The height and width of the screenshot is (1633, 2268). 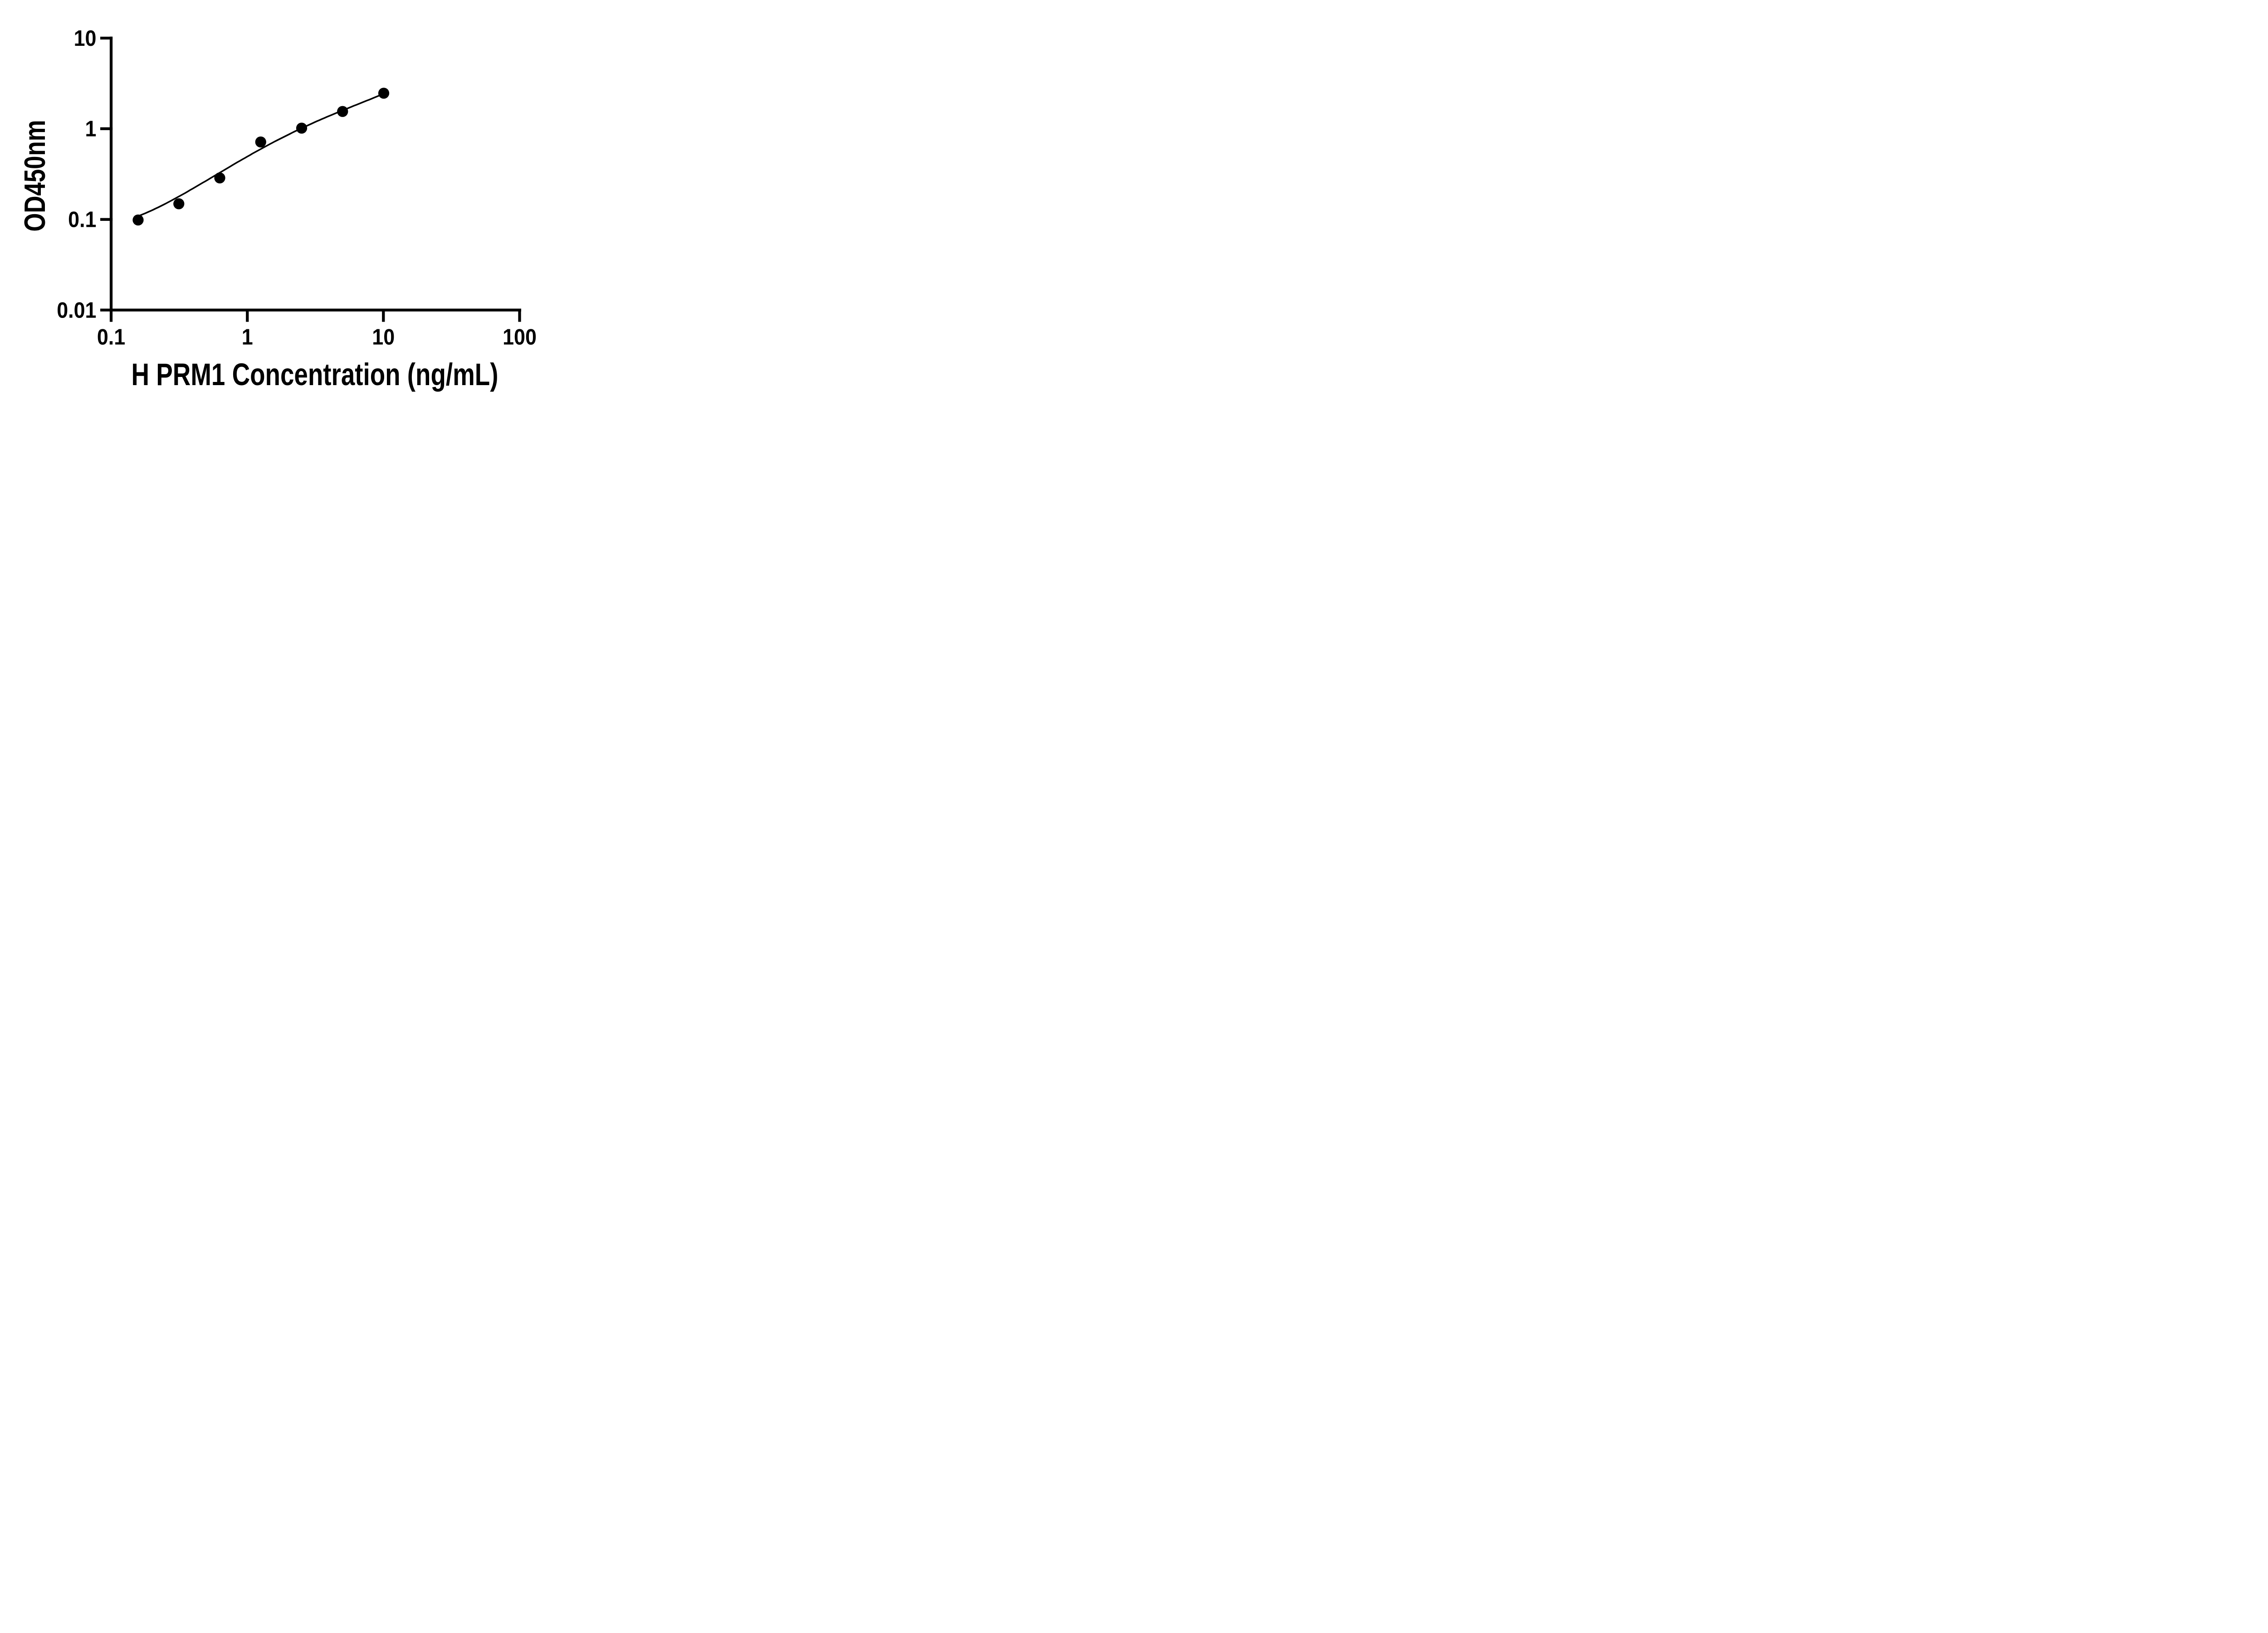 What do you see at coordinates (520, 337) in the screenshot?
I see `svg-text: 100` at bounding box center [520, 337].